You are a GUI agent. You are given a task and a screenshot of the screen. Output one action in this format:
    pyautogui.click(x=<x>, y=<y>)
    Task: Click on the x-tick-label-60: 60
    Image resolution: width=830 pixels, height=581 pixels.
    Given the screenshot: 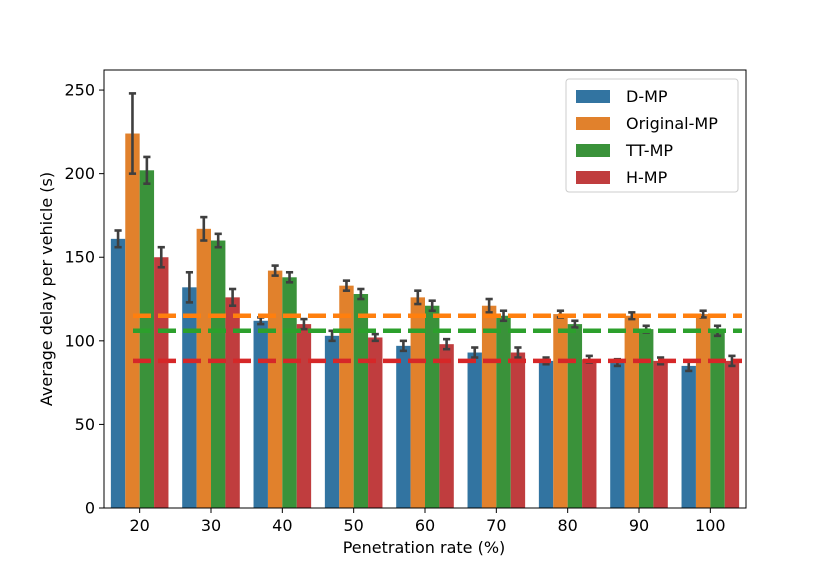 What is the action you would take?
    pyautogui.click(x=425, y=525)
    